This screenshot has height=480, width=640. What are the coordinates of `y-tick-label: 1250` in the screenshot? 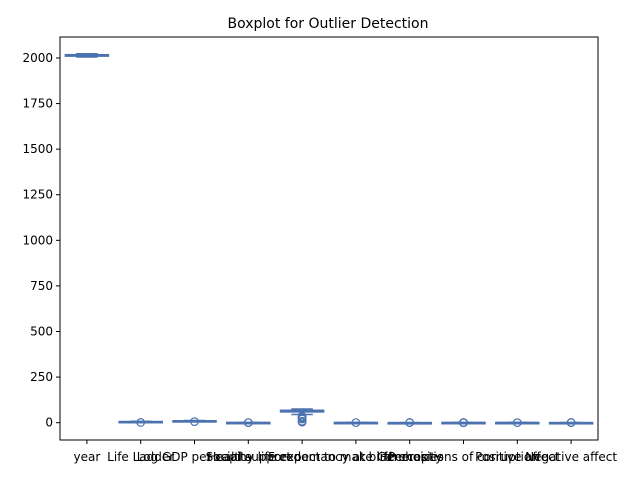 It's located at (37, 195).